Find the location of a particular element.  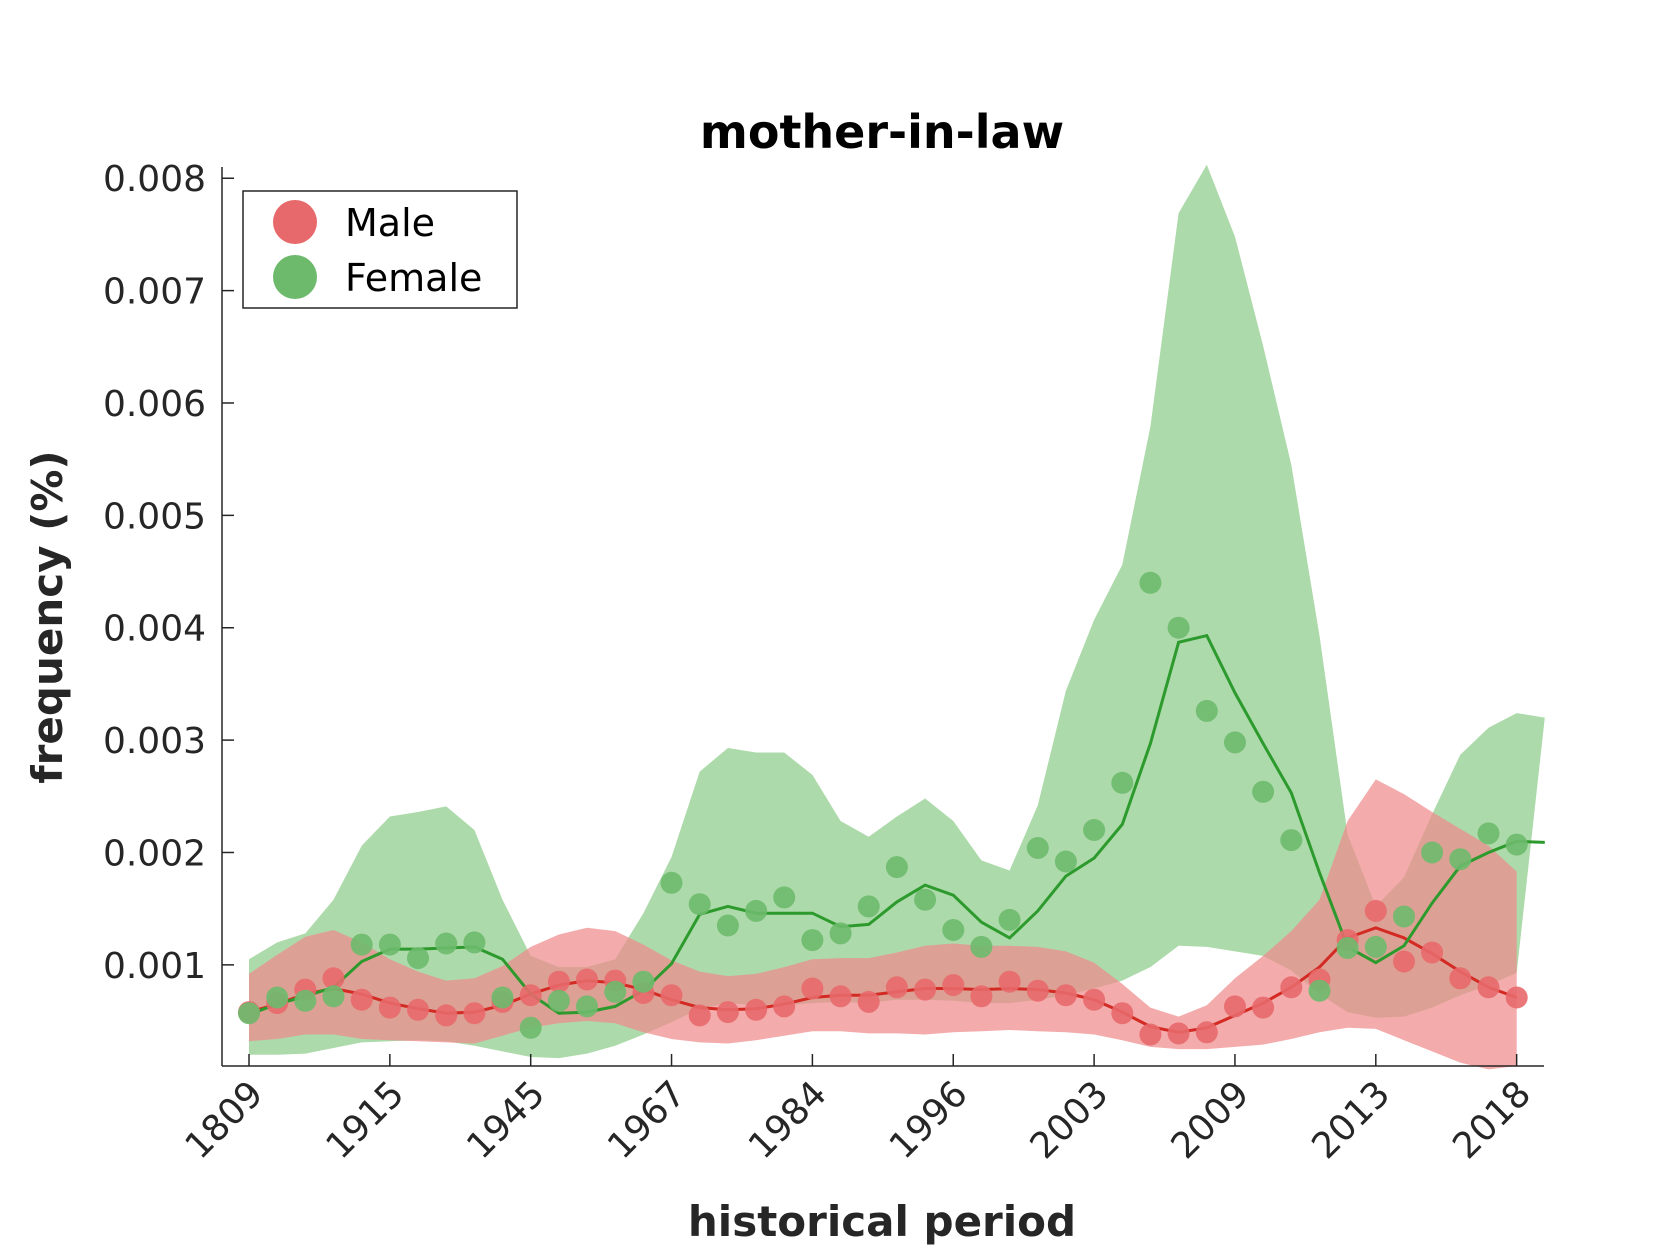

x-axis: 1809 1915 1945 1967 1984 1996 2003 2009 2013 2018 is located at coordinates (861, 1110).